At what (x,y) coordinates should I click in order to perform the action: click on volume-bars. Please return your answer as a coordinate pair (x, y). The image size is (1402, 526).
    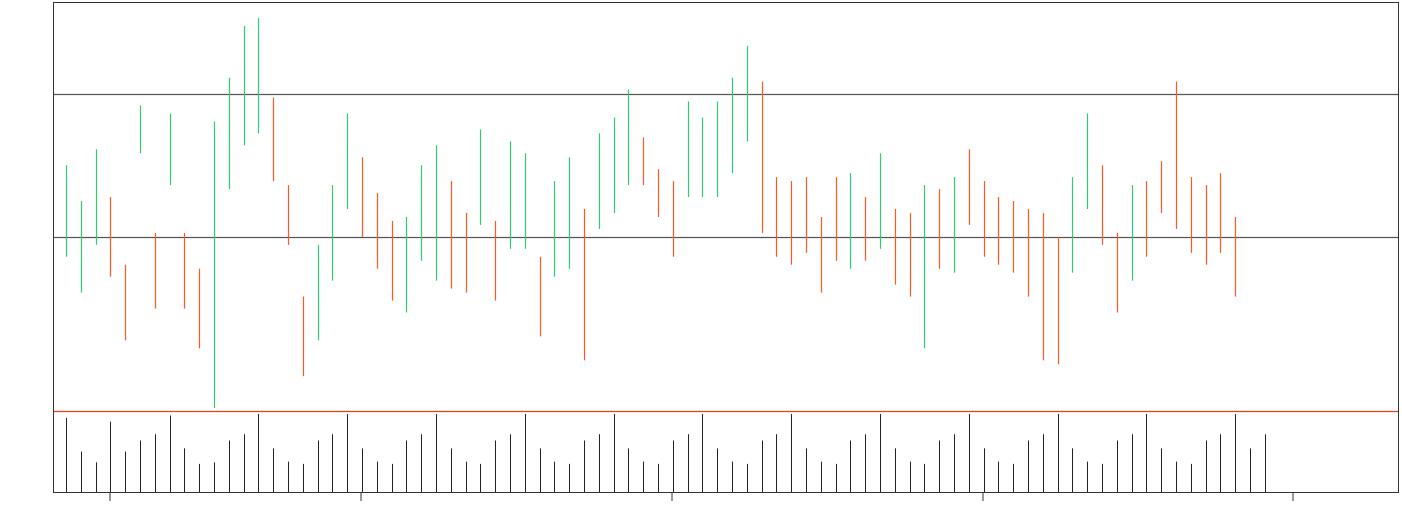
    Looking at the image, I should click on (666, 453).